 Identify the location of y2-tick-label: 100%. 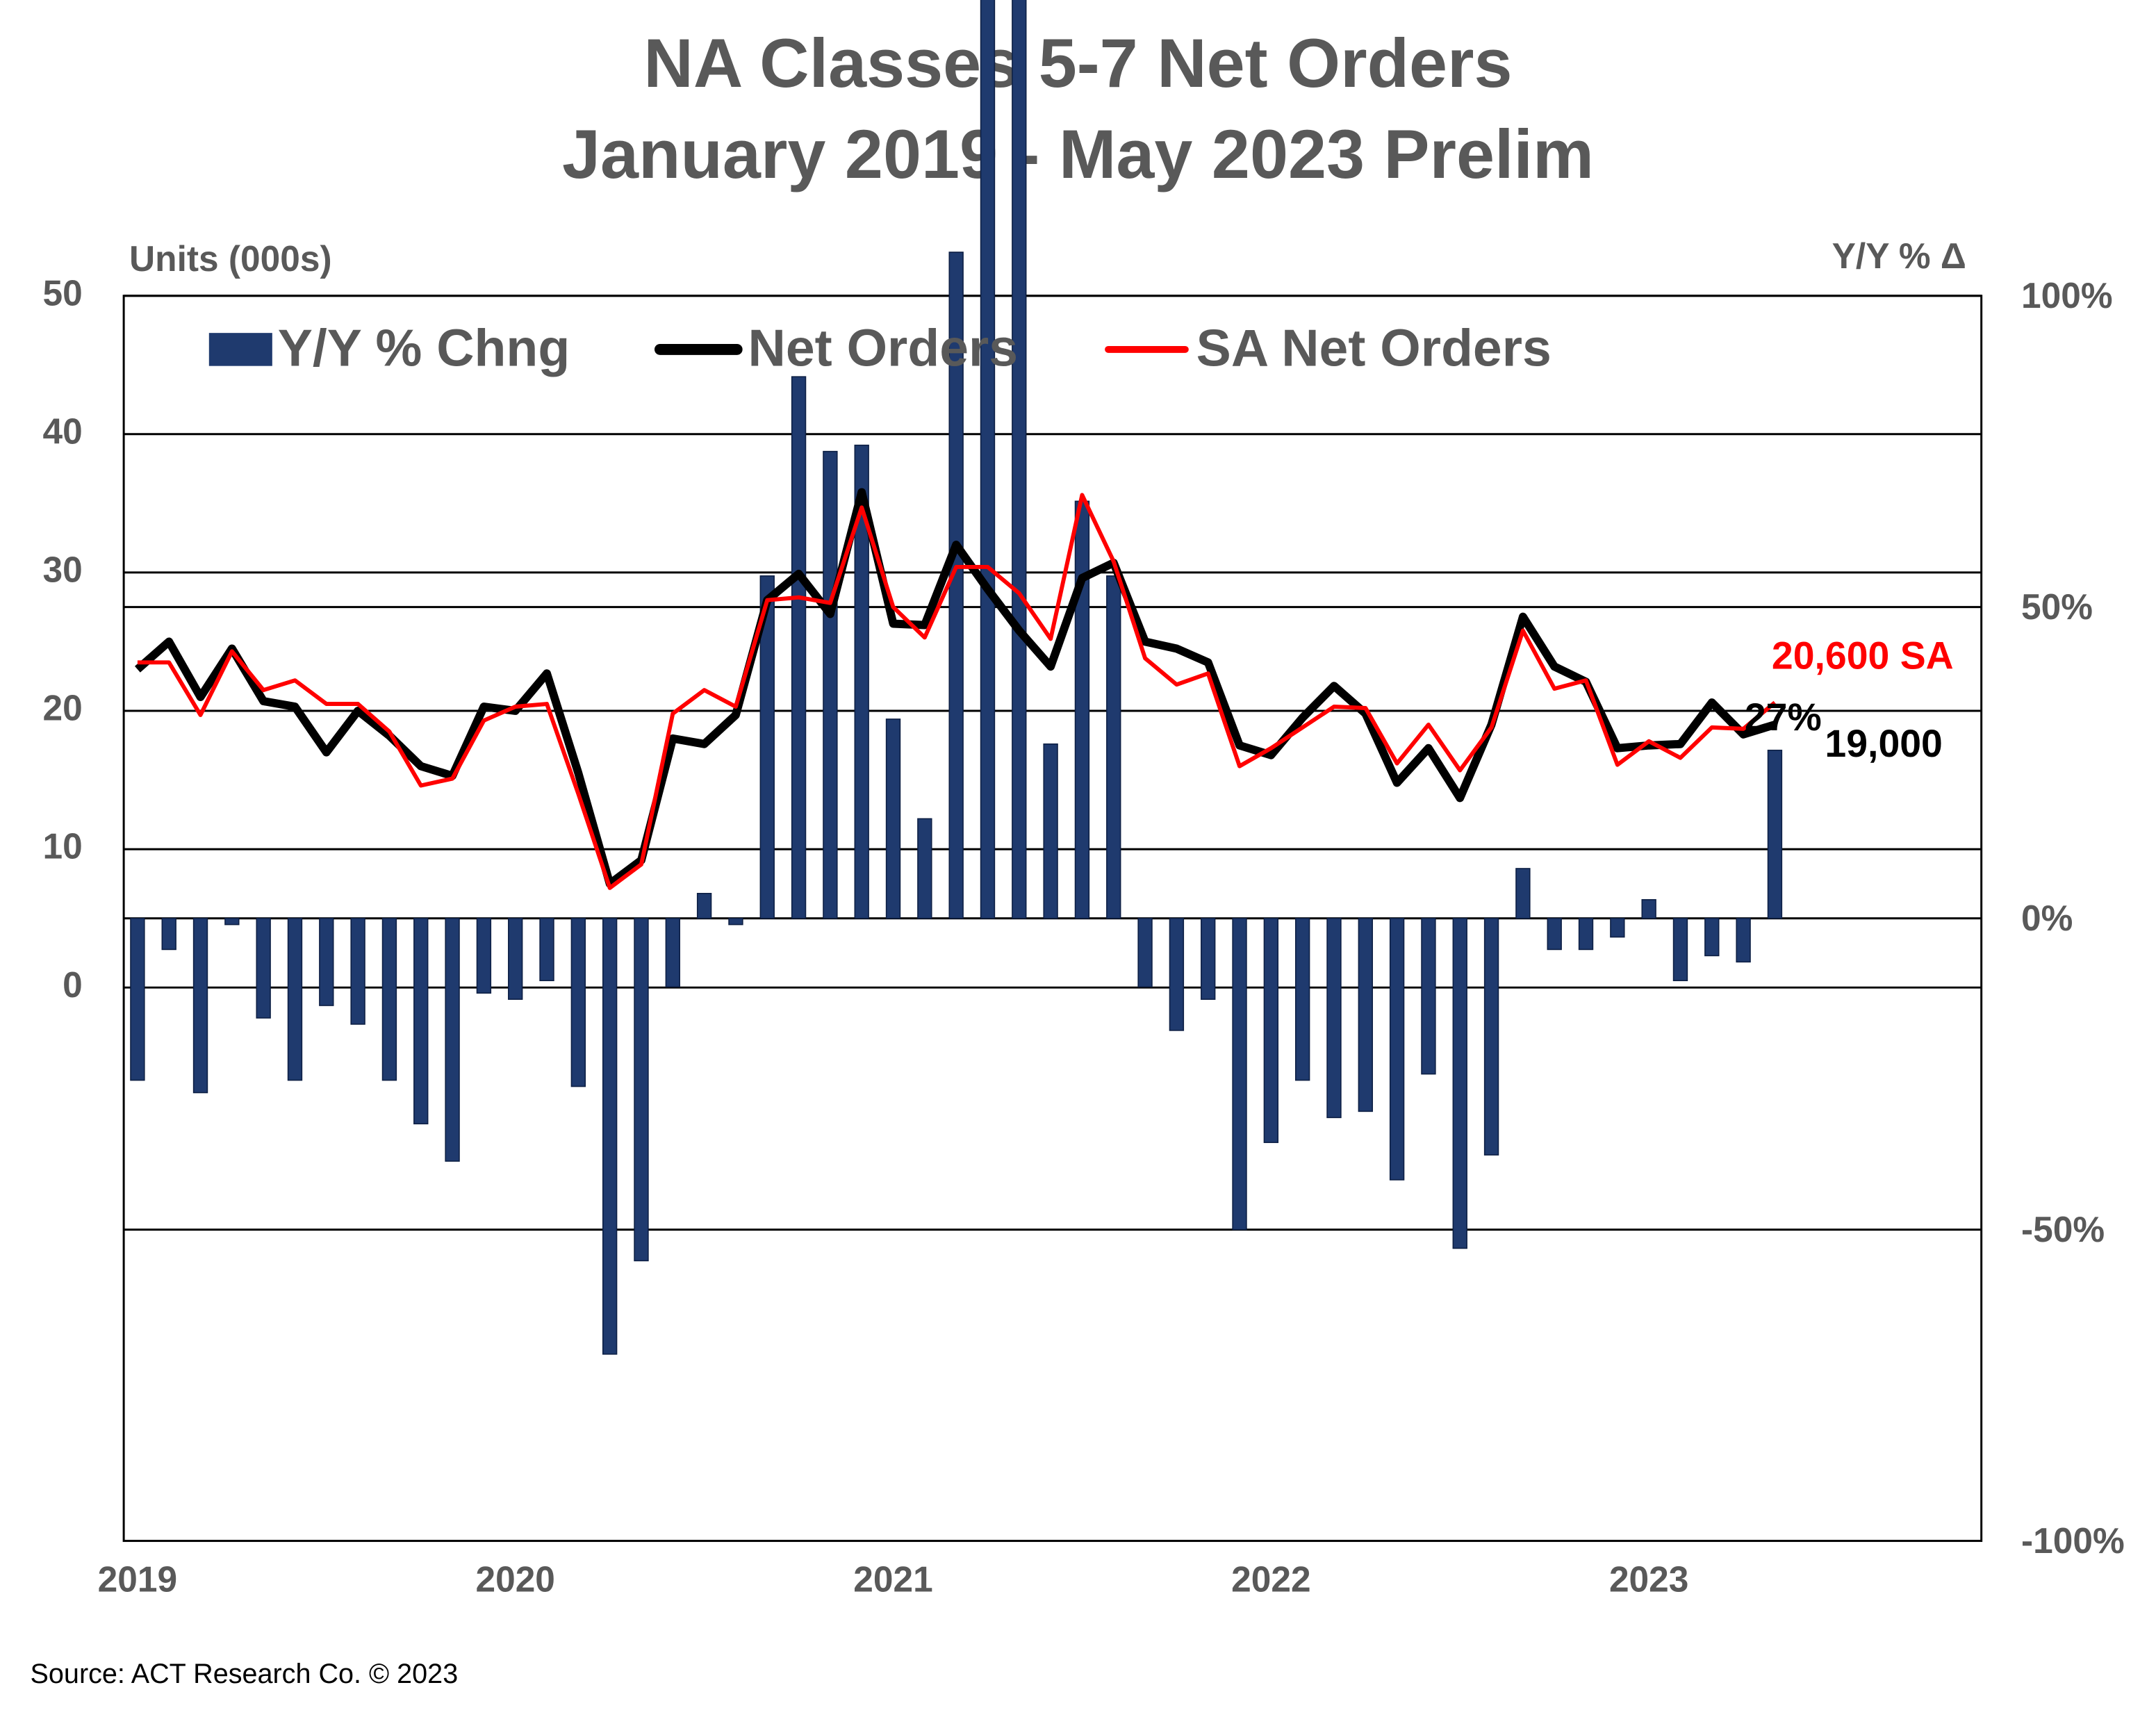
(2067, 295).